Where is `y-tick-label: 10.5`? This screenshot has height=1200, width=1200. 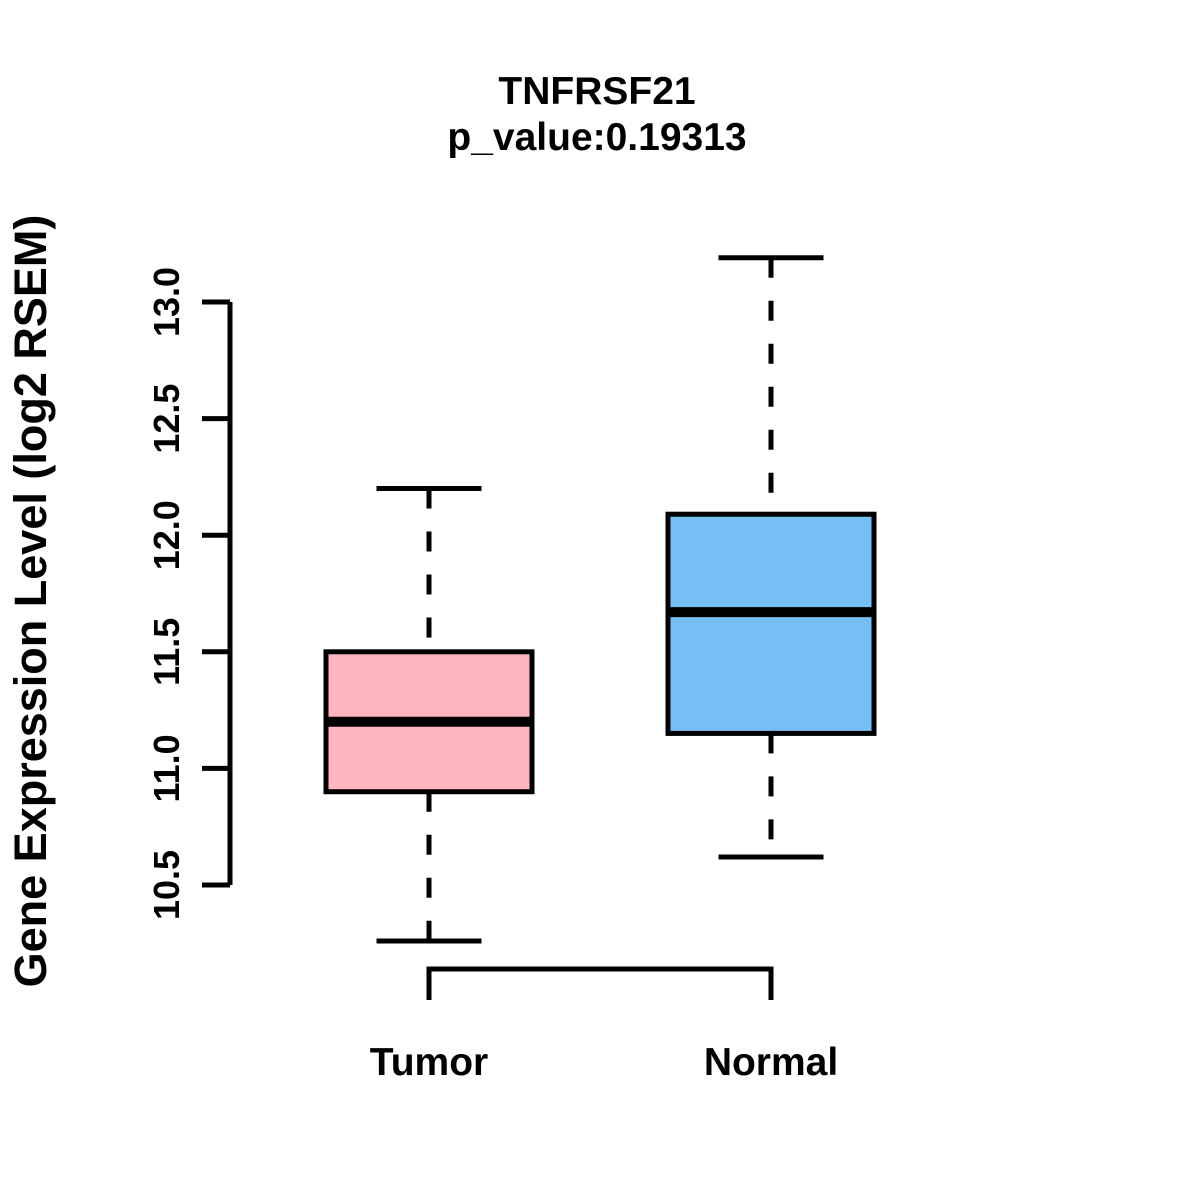 y-tick-label: 10.5 is located at coordinates (166, 885).